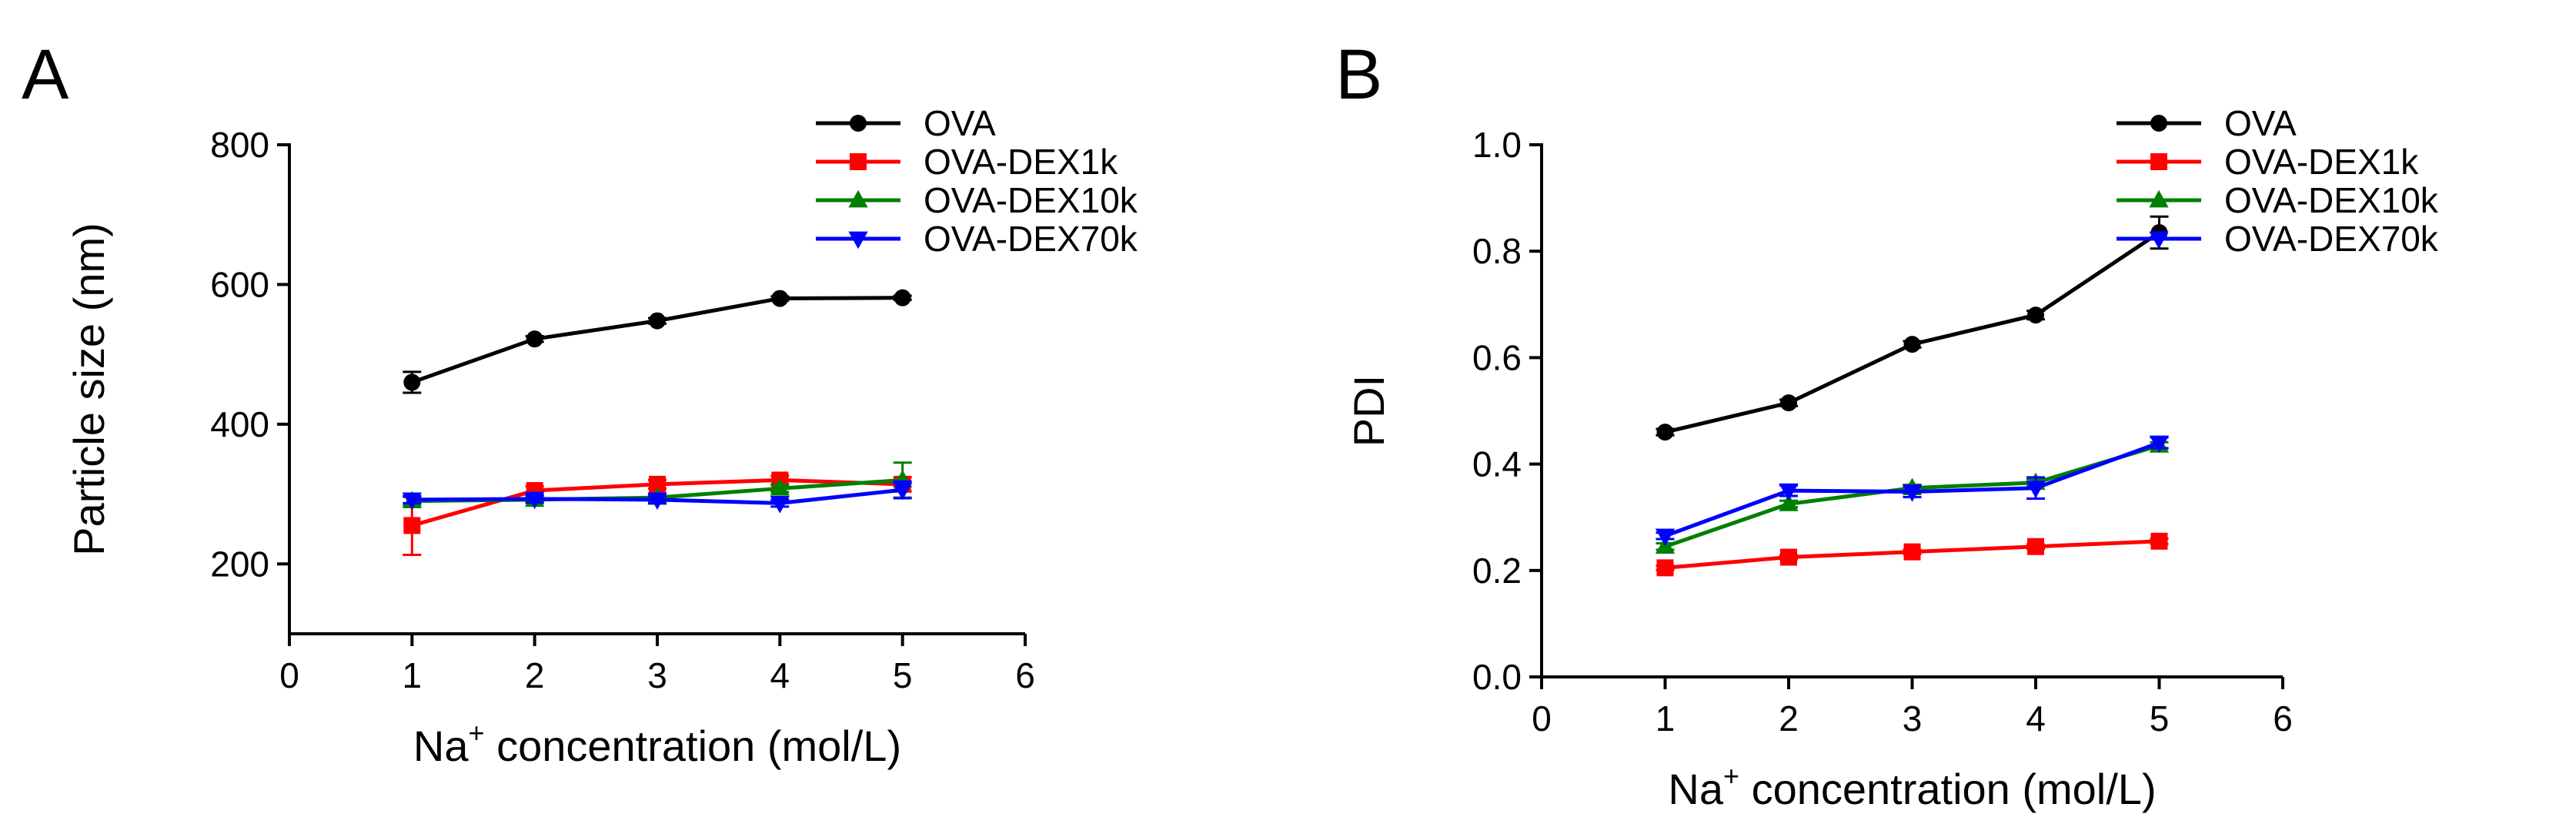 The height and width of the screenshot is (824, 2576). What do you see at coordinates (45, 74) in the screenshot?
I see `panel-letter: A` at bounding box center [45, 74].